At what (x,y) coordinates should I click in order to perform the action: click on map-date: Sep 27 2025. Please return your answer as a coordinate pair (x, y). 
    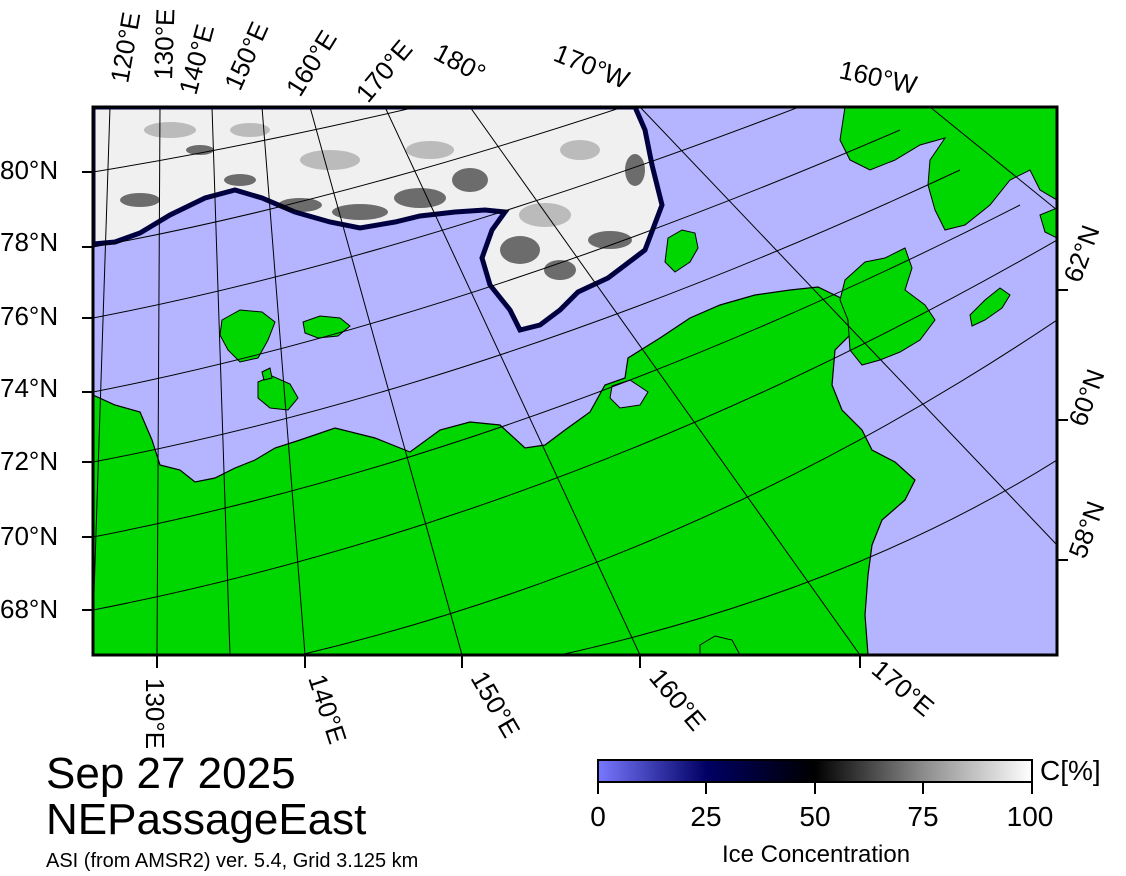
    Looking at the image, I should click on (171, 773).